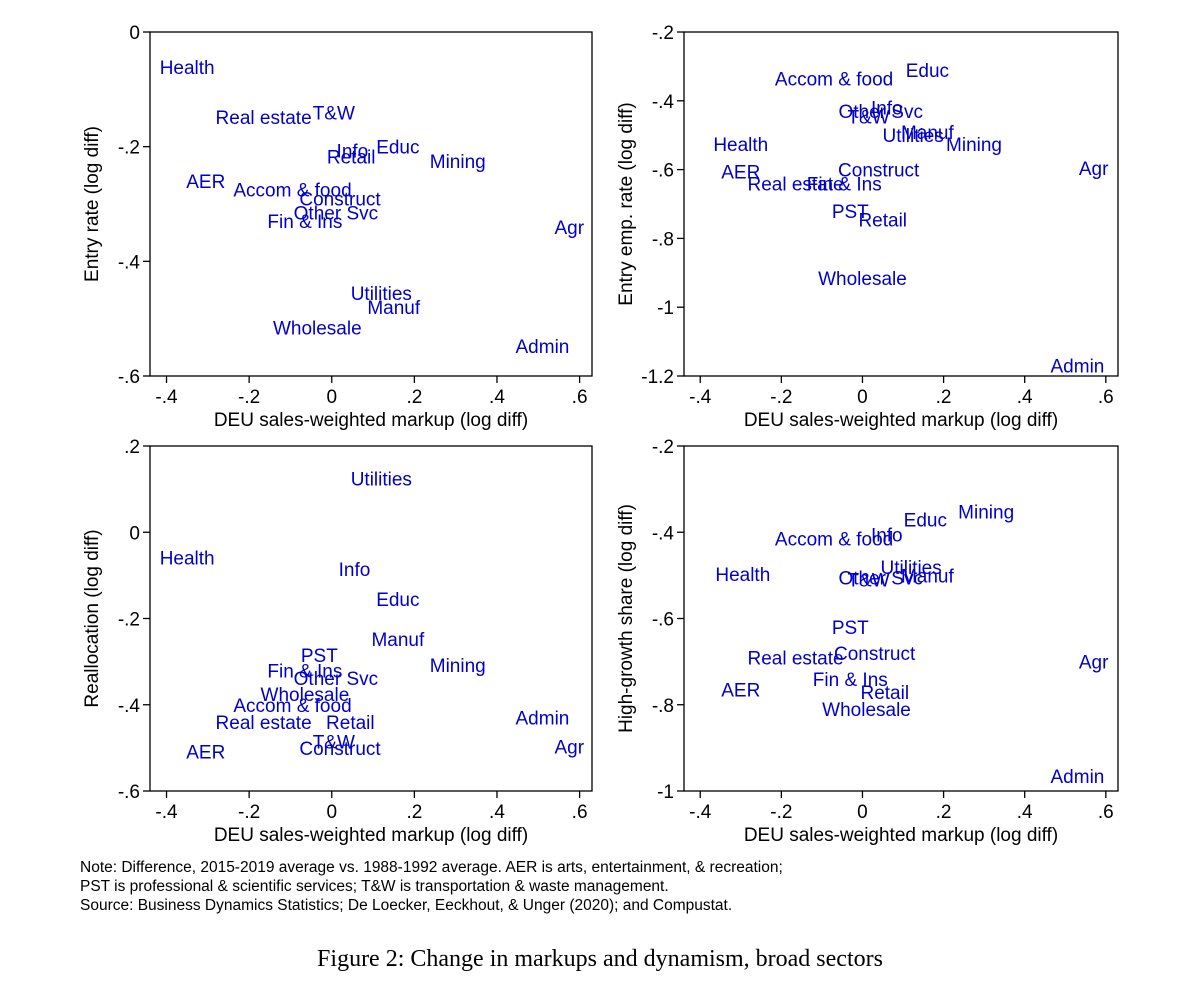 Image resolution: width=1200 pixels, height=997 pixels. I want to click on y-axis-title: Entry emp. rate (log diff), so click(626, 203).